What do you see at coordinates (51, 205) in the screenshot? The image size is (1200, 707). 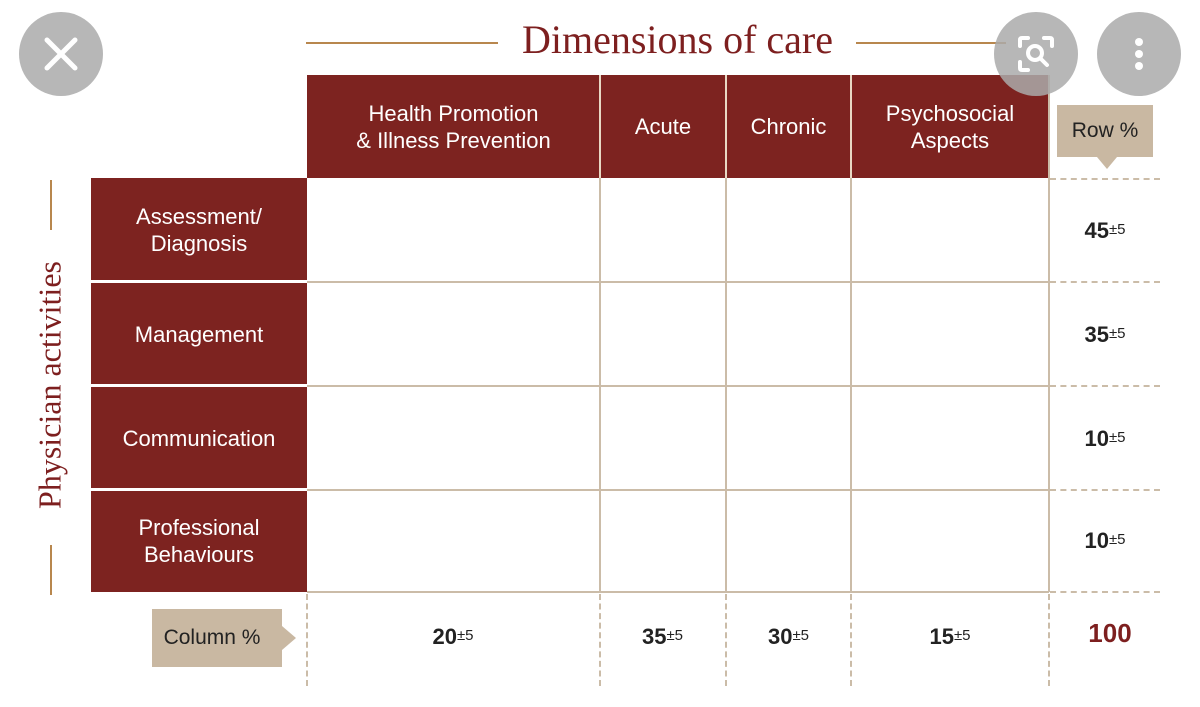 I see `side-line-top` at bounding box center [51, 205].